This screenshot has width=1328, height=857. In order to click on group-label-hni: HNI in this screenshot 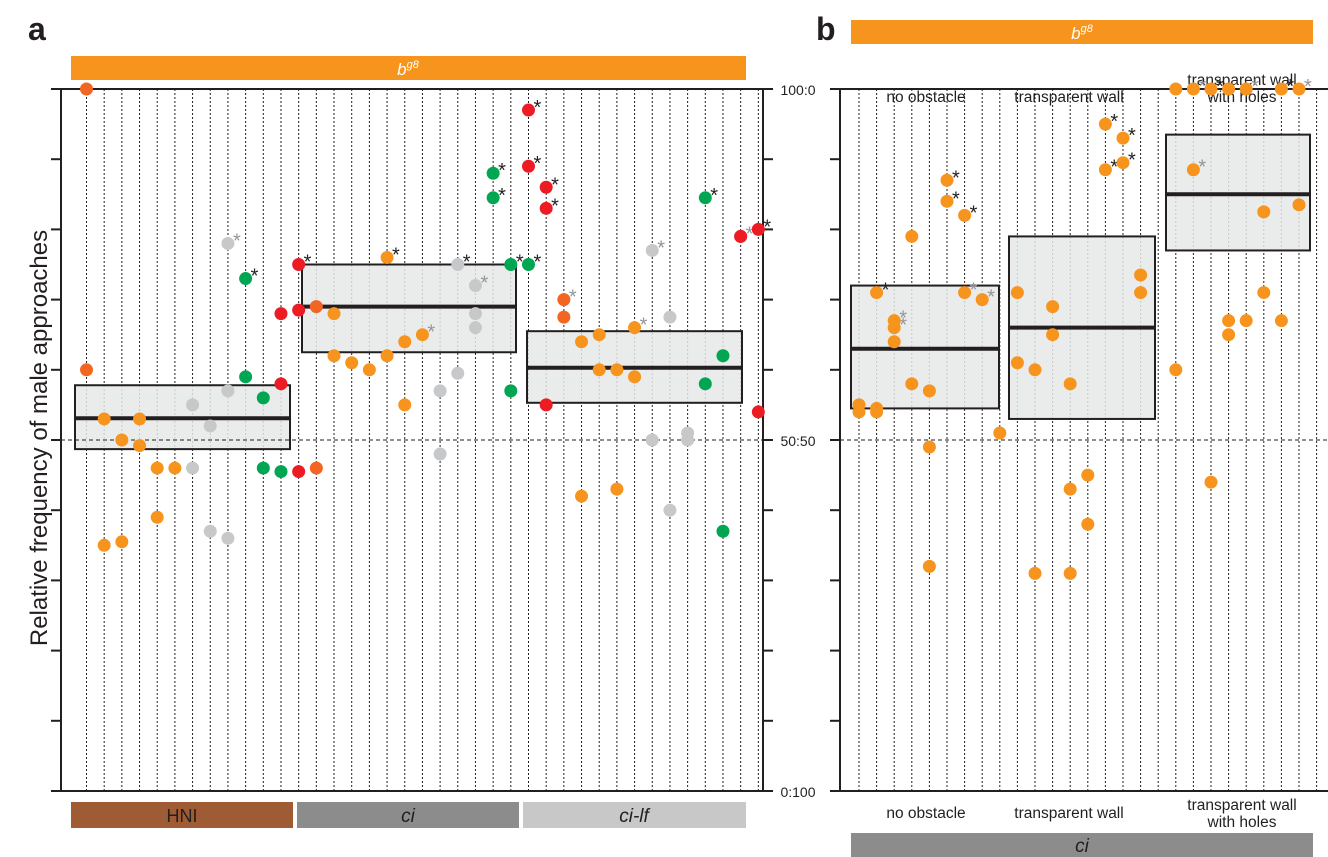, I will do `click(182, 816)`.